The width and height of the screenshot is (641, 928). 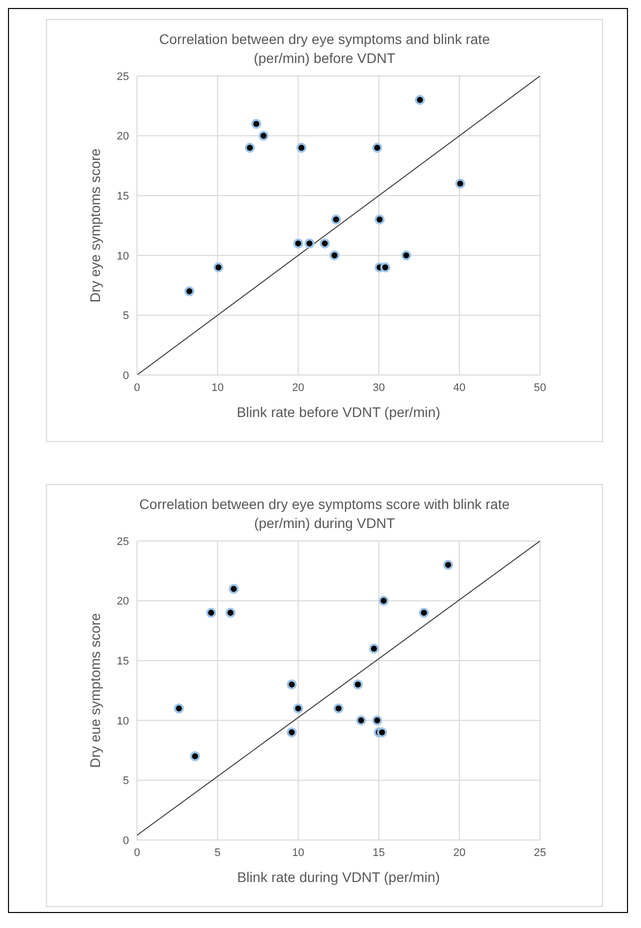 What do you see at coordinates (217, 852) in the screenshot?
I see `x-tick-label: 5` at bounding box center [217, 852].